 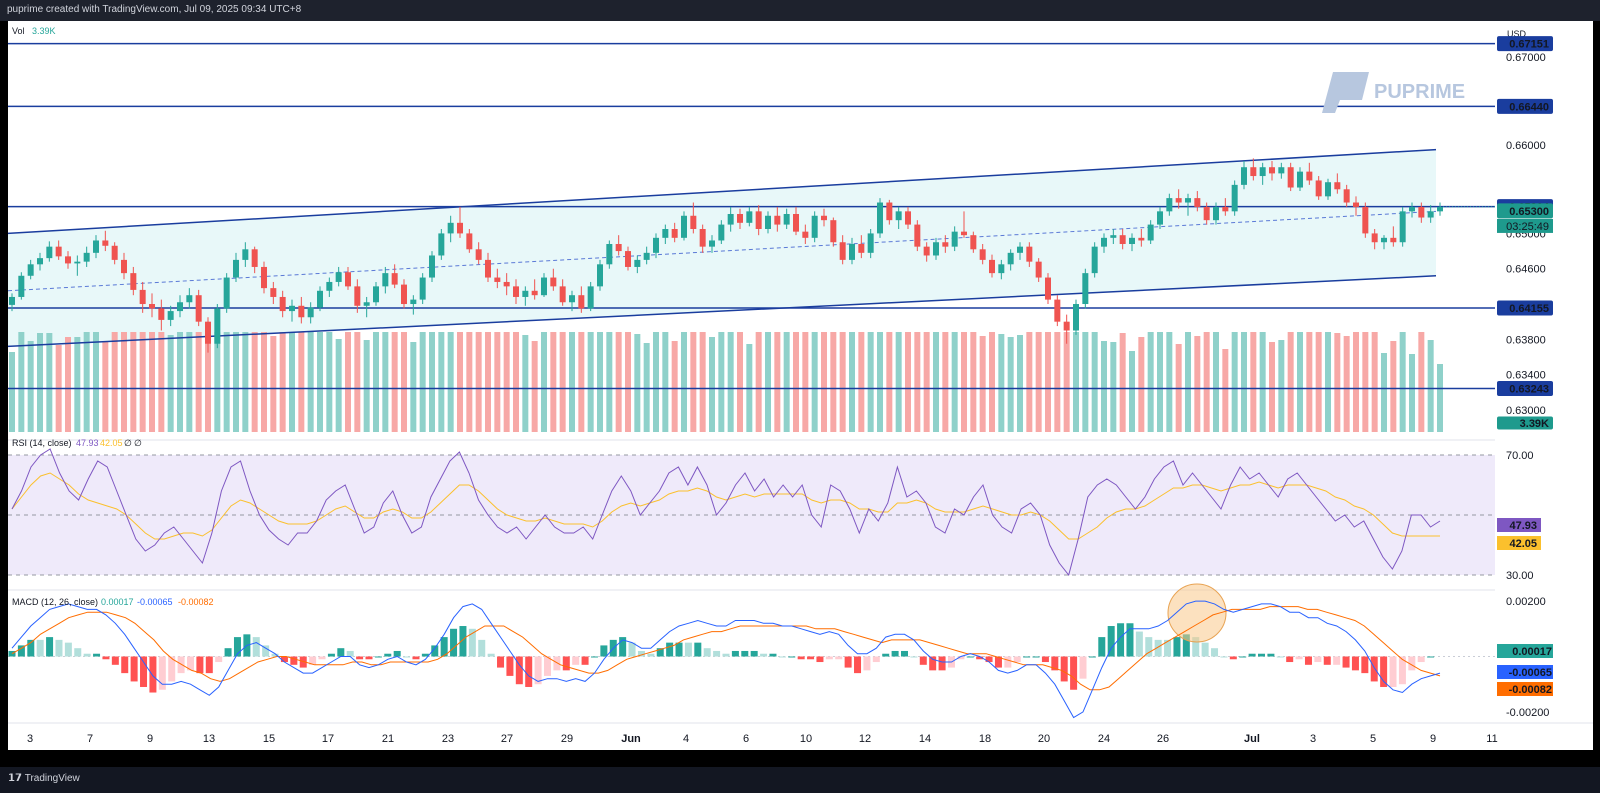 What do you see at coordinates (722, 191) in the screenshot?
I see `channel-upper-line` at bounding box center [722, 191].